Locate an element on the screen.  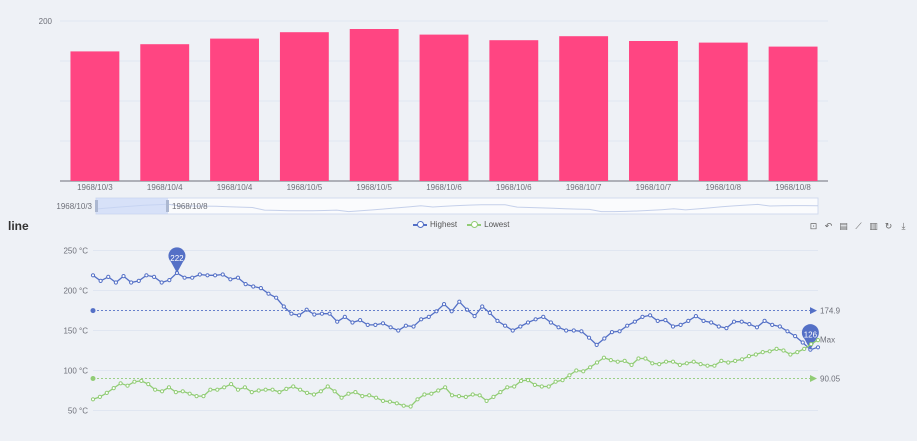
line-y-tick-label: 250 °C is located at coordinates (75, 251).